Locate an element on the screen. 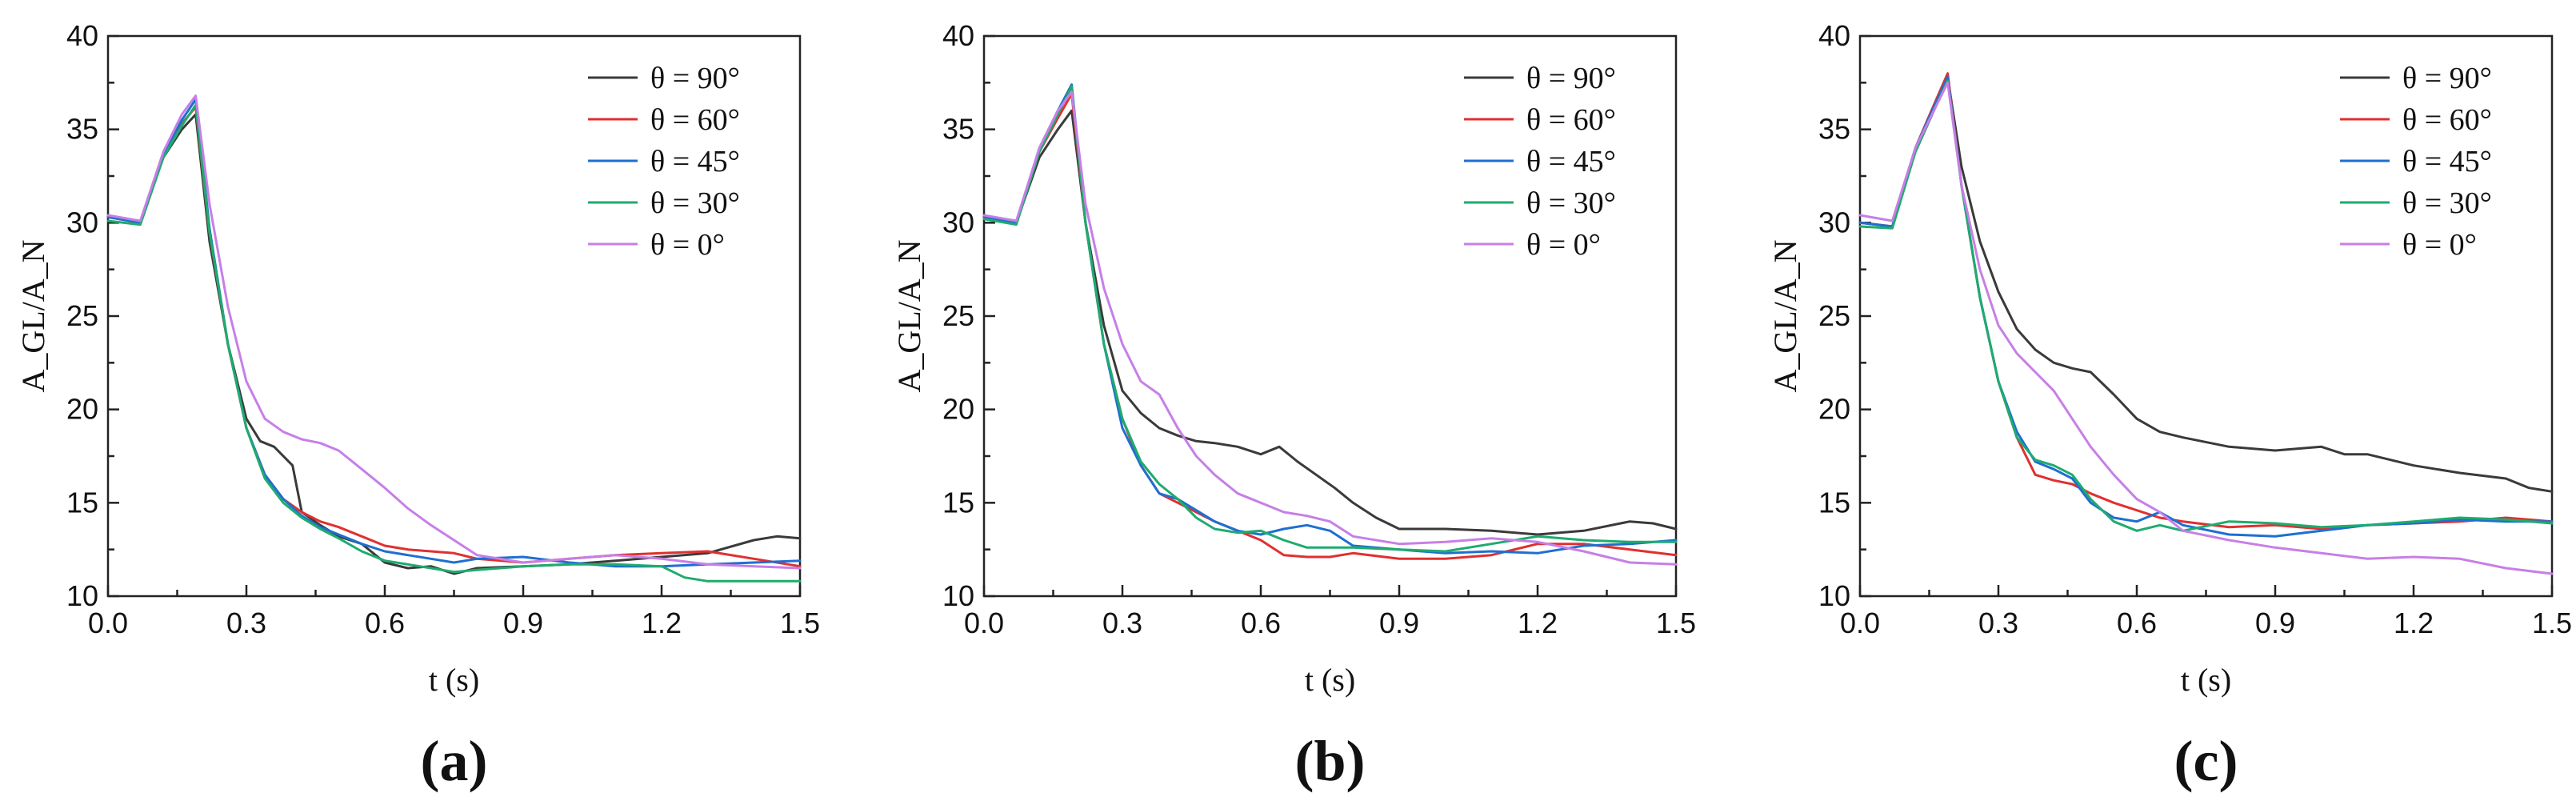  panel-label: (b) is located at coordinates (1330, 761).